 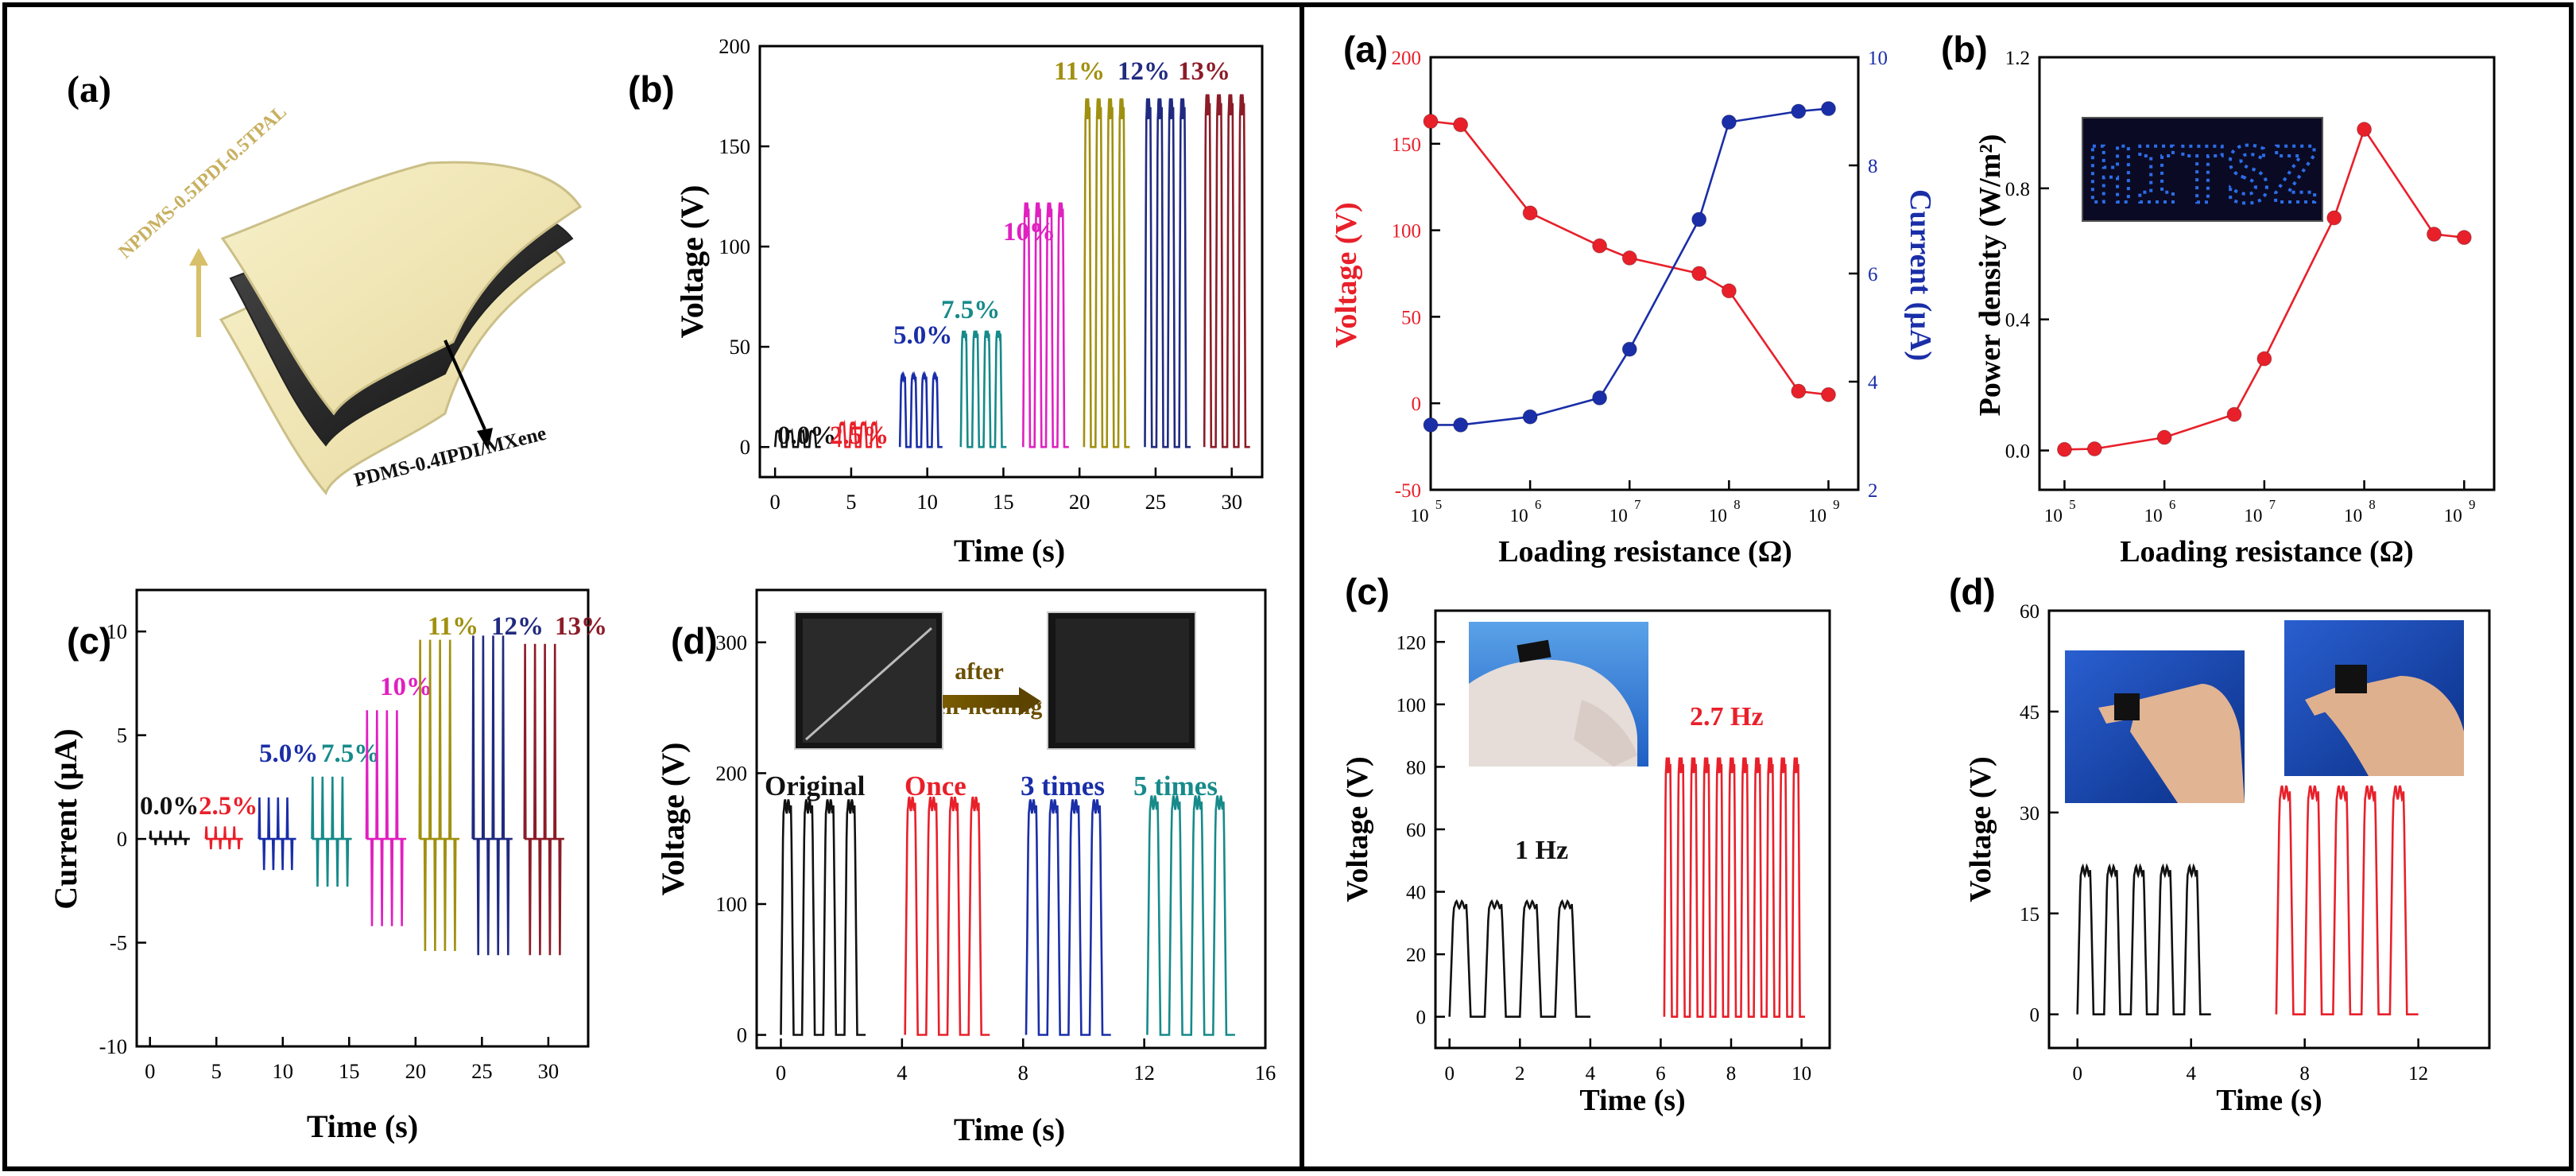 What do you see at coordinates (673, 819) in the screenshot?
I see `y-axis-label: Voltage (V)` at bounding box center [673, 819].